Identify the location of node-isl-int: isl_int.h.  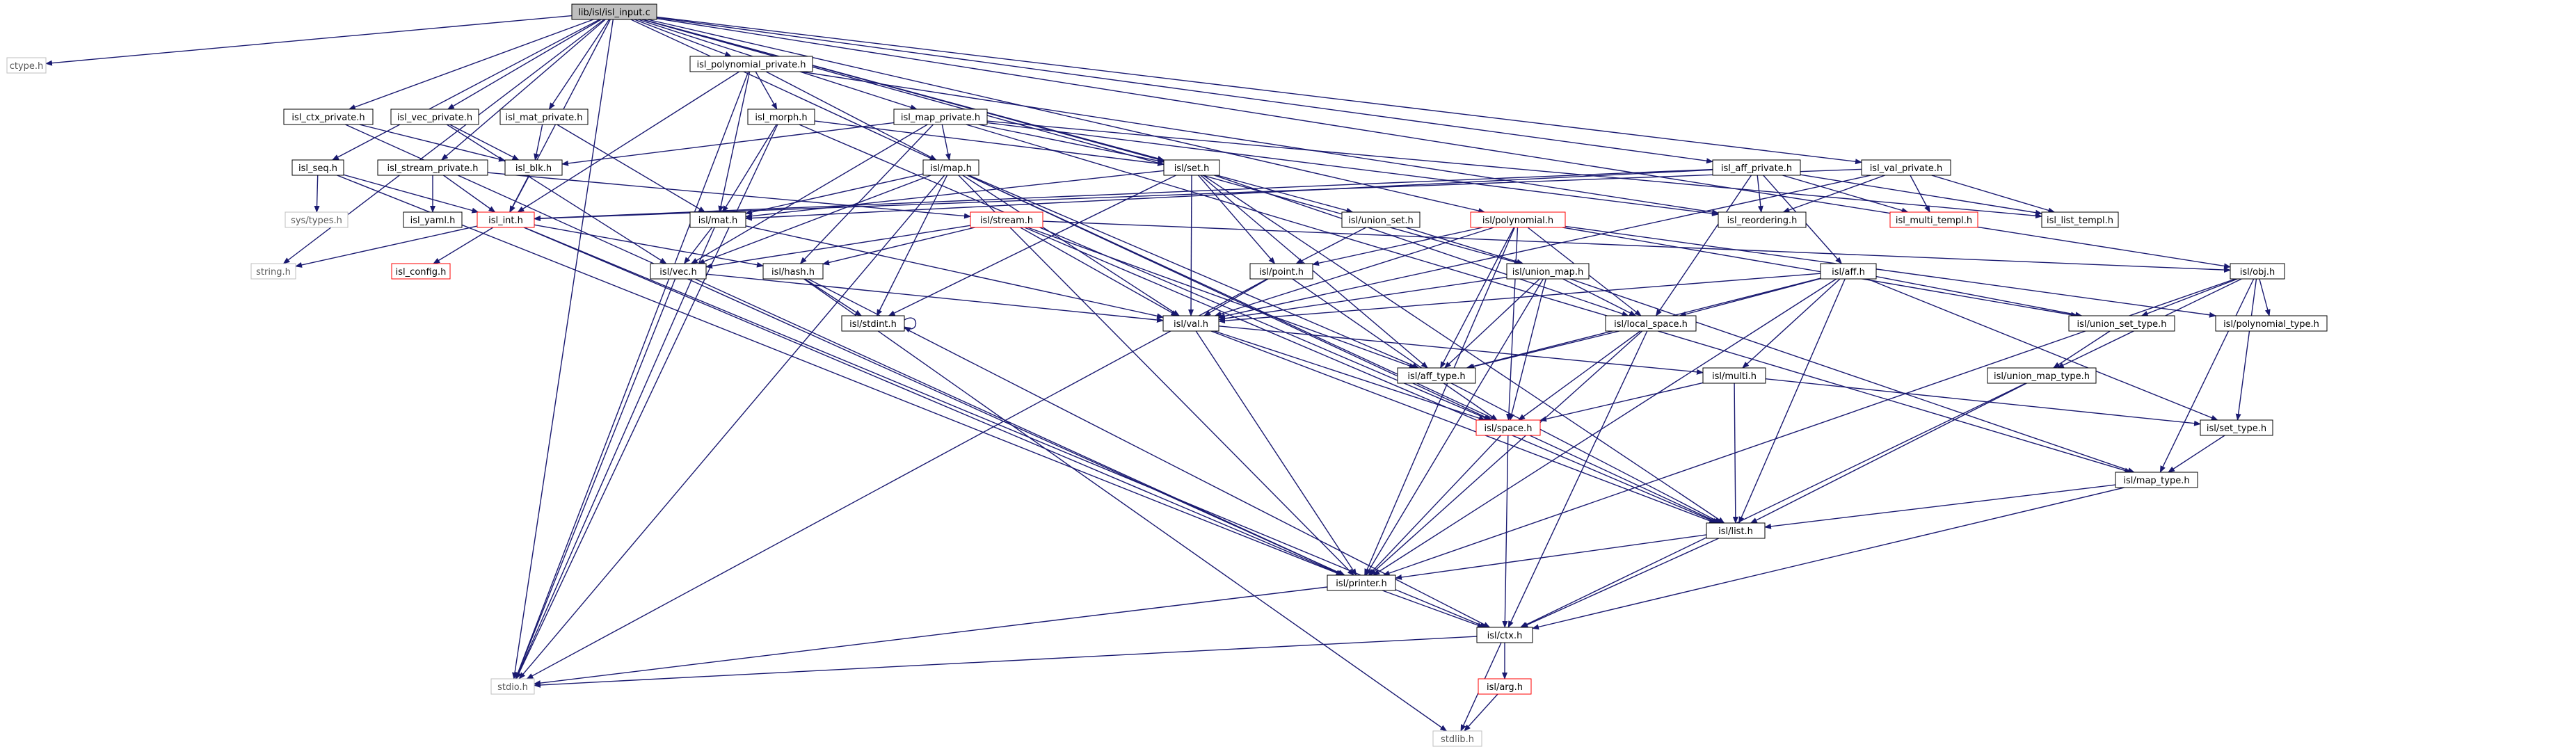
(506, 219).